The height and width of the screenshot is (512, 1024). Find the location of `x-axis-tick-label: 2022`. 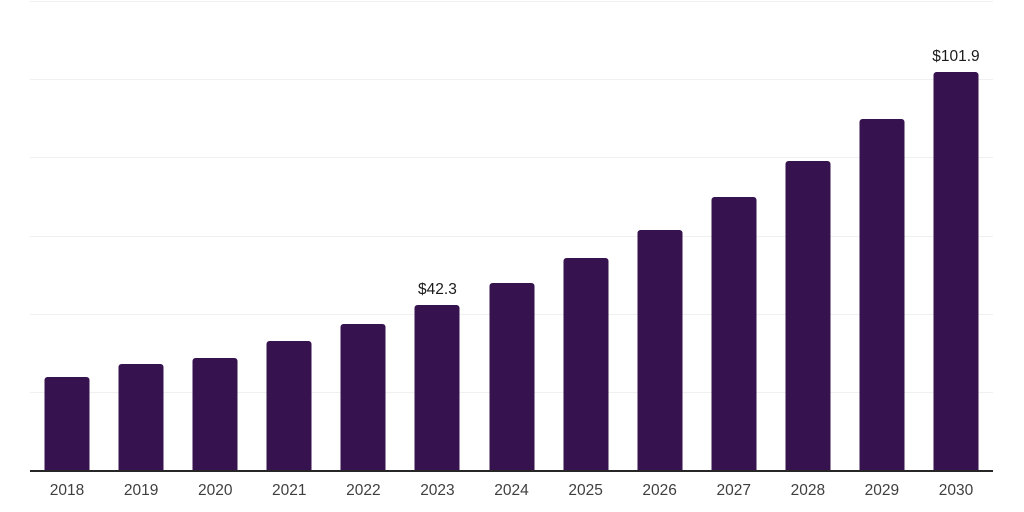

x-axis-tick-label: 2022 is located at coordinates (363, 490).